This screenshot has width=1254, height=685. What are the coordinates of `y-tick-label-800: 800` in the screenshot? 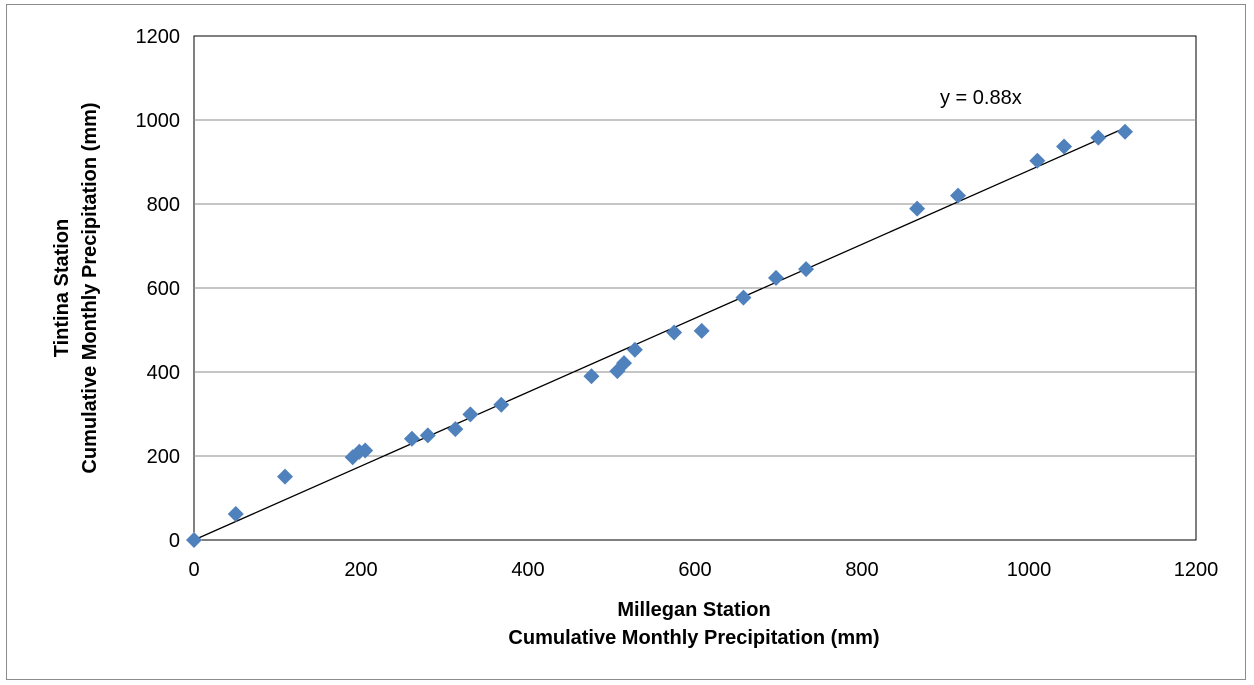 It's located at (163, 205).